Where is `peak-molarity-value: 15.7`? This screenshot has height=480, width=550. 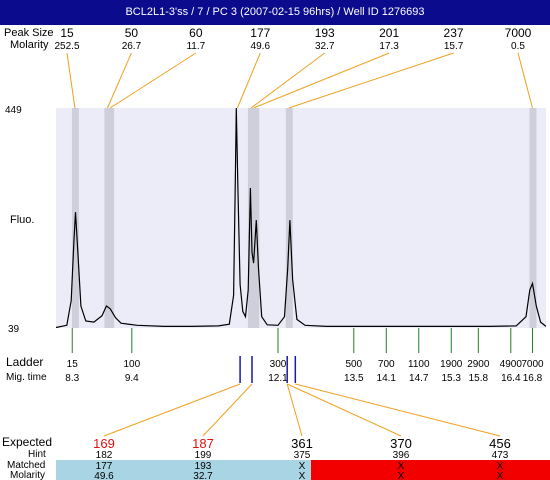
peak-molarity-value: 15.7 is located at coordinates (454, 46).